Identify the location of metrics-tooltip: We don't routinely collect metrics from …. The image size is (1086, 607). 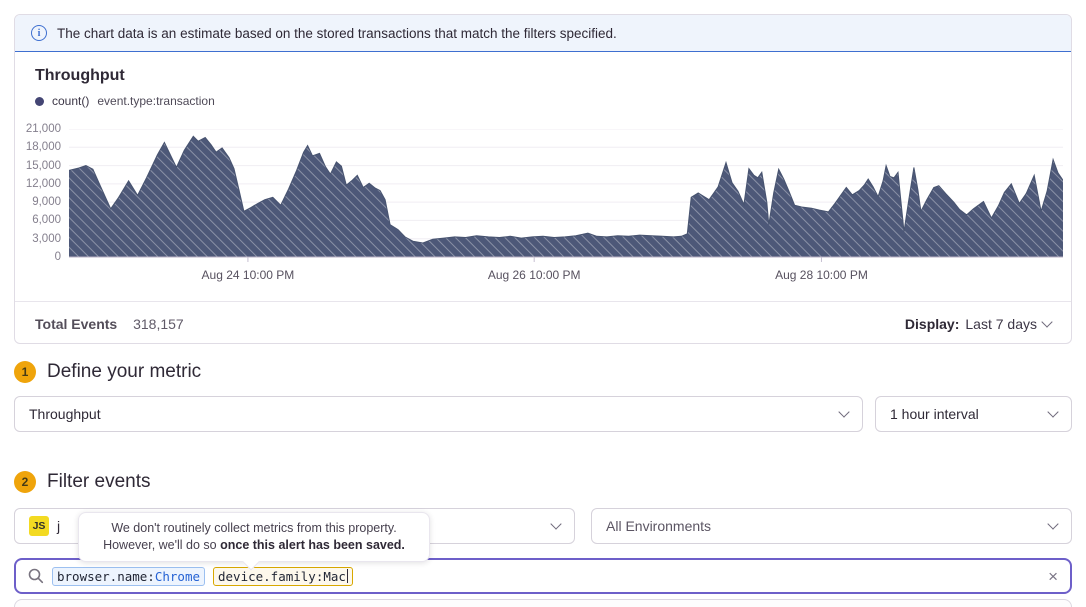
(254, 541).